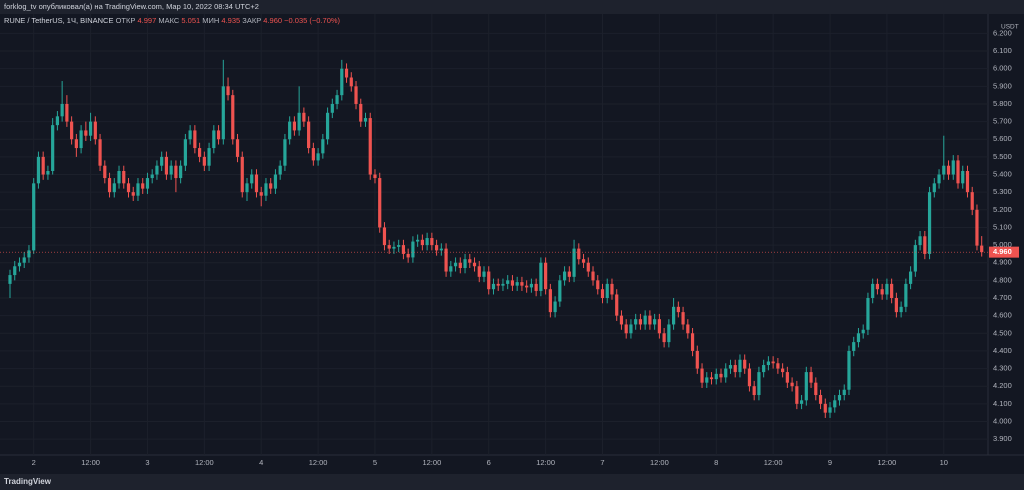 This screenshot has width=1024, height=490. What do you see at coordinates (146, 20) in the screenshot?
I see `legend-value: 4.997` at bounding box center [146, 20].